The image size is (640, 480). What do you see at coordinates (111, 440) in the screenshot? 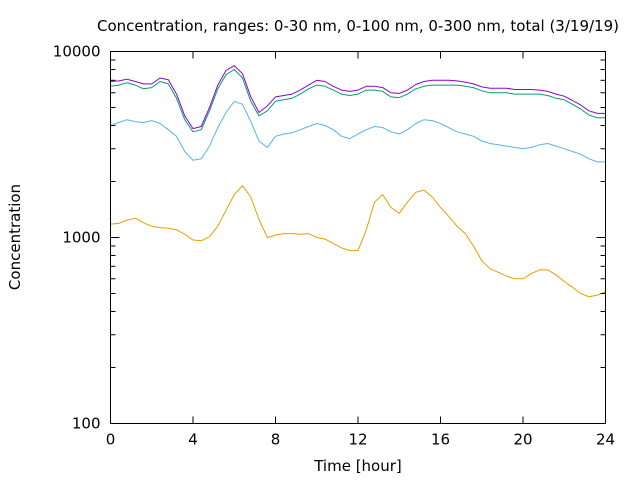
I see `x-tick-label: 0` at bounding box center [111, 440].